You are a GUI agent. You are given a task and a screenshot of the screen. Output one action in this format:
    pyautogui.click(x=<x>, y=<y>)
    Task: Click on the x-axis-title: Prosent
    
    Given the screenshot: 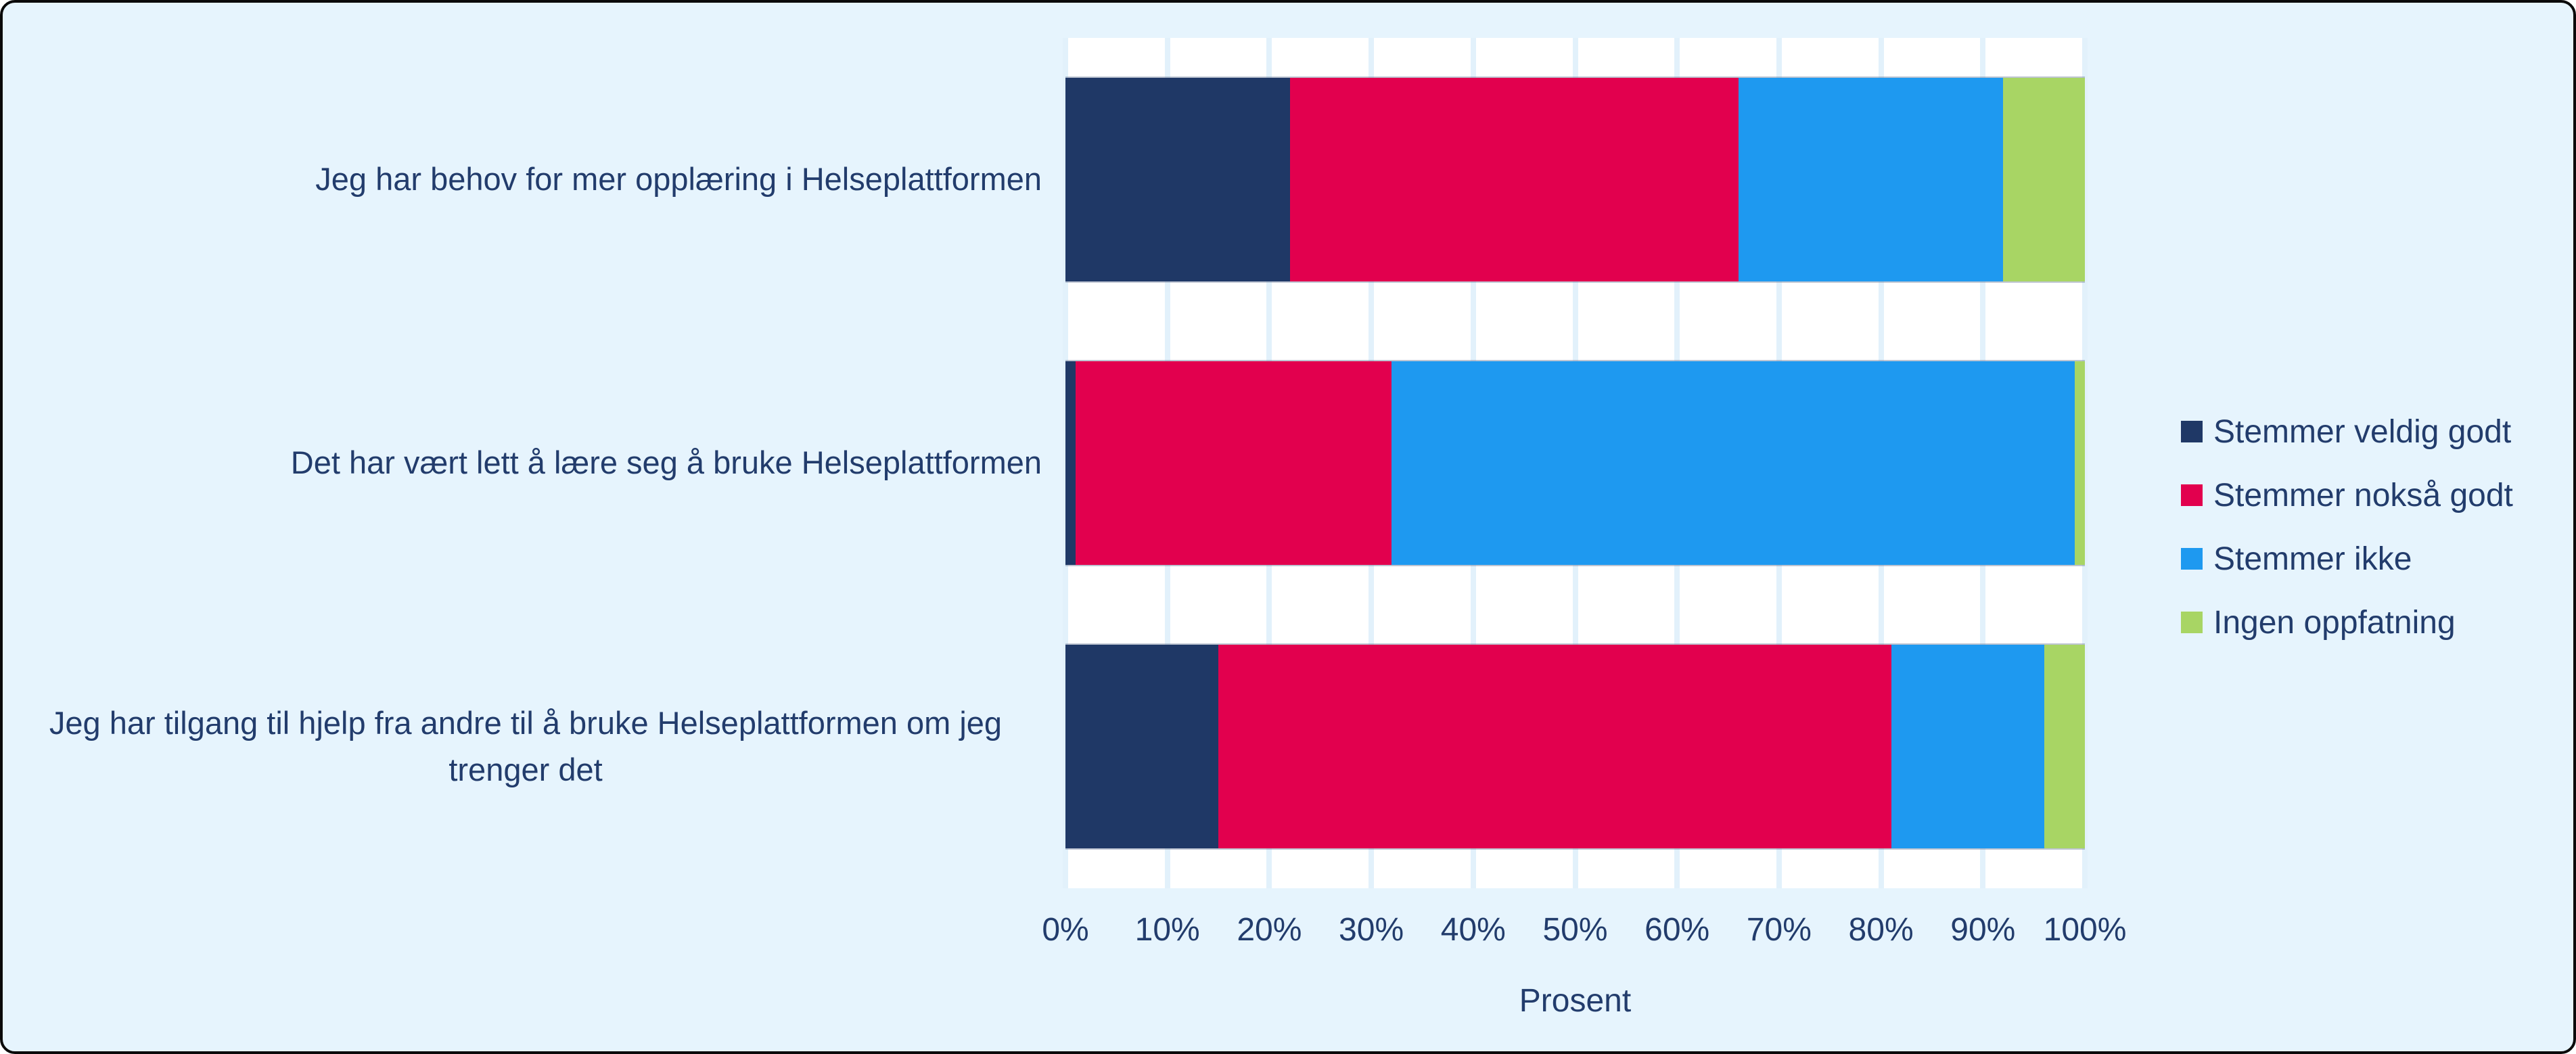 What is the action you would take?
    pyautogui.click(x=1575, y=1001)
    